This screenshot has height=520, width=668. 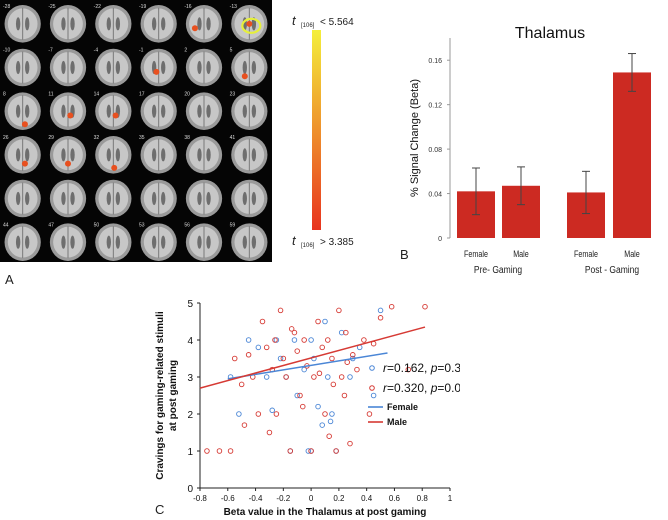 What do you see at coordinates (450, 498) in the screenshot?
I see `scatter-x-tick-label: 1` at bounding box center [450, 498].